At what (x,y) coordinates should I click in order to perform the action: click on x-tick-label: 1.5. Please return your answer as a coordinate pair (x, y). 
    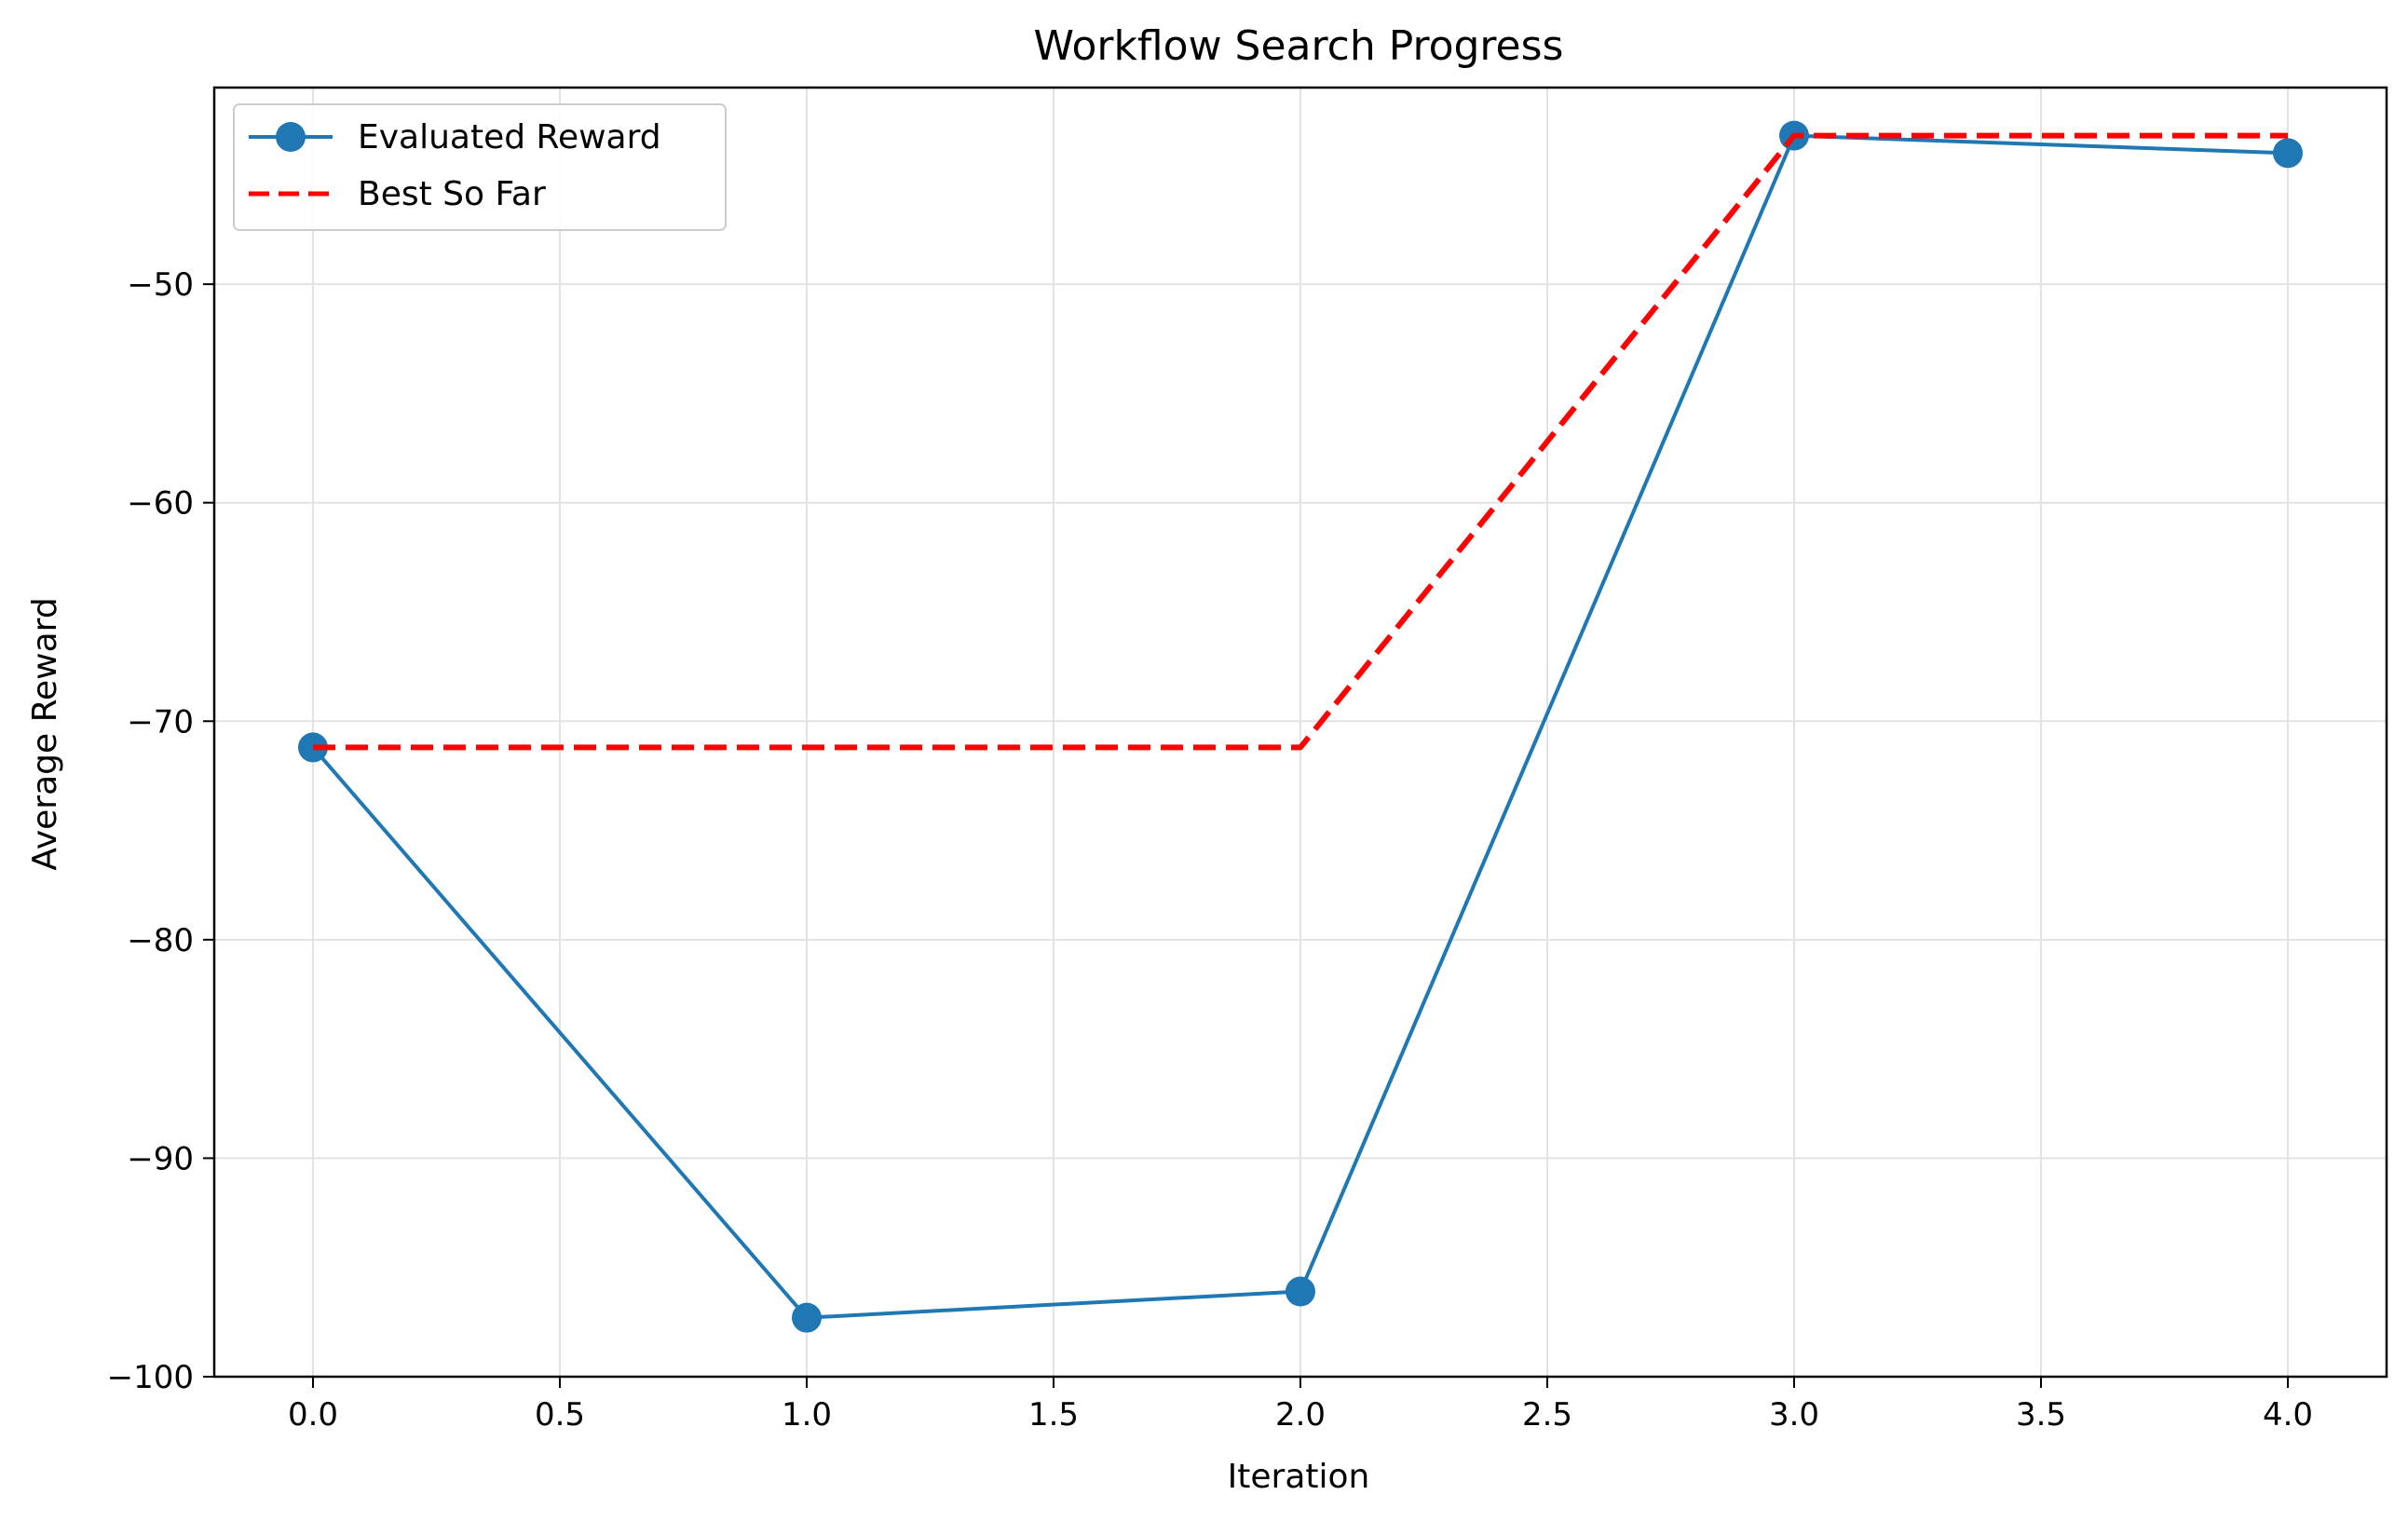
    Looking at the image, I should click on (1053, 1415).